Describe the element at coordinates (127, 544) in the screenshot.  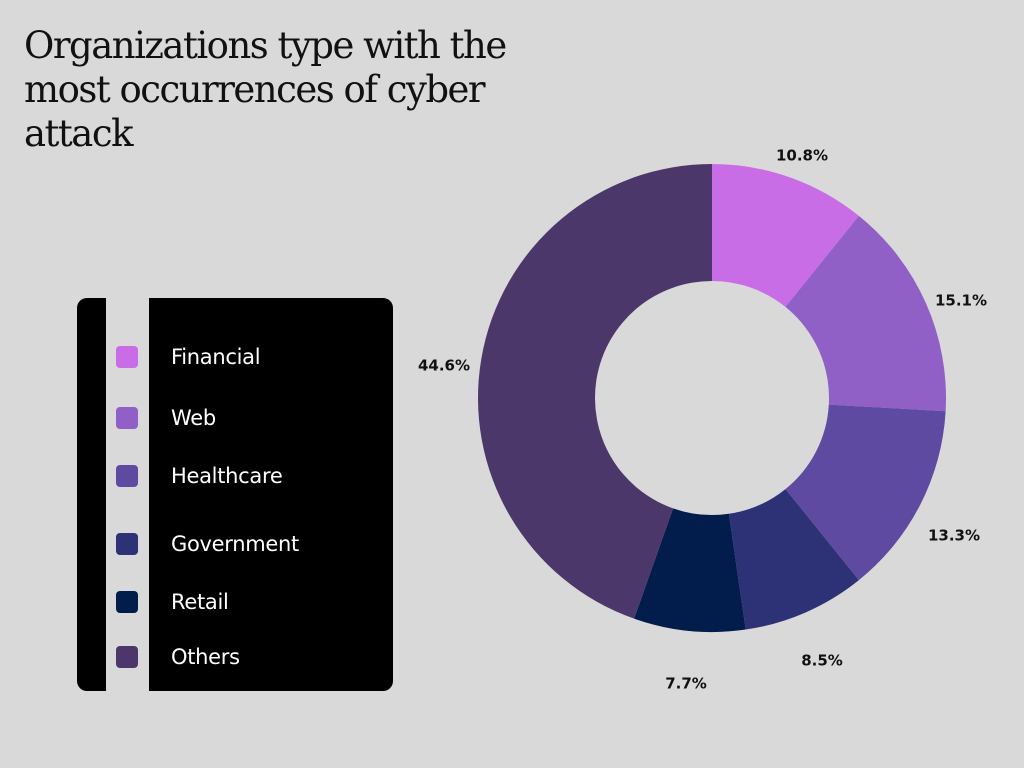
I see `legend-swatch-government` at that location.